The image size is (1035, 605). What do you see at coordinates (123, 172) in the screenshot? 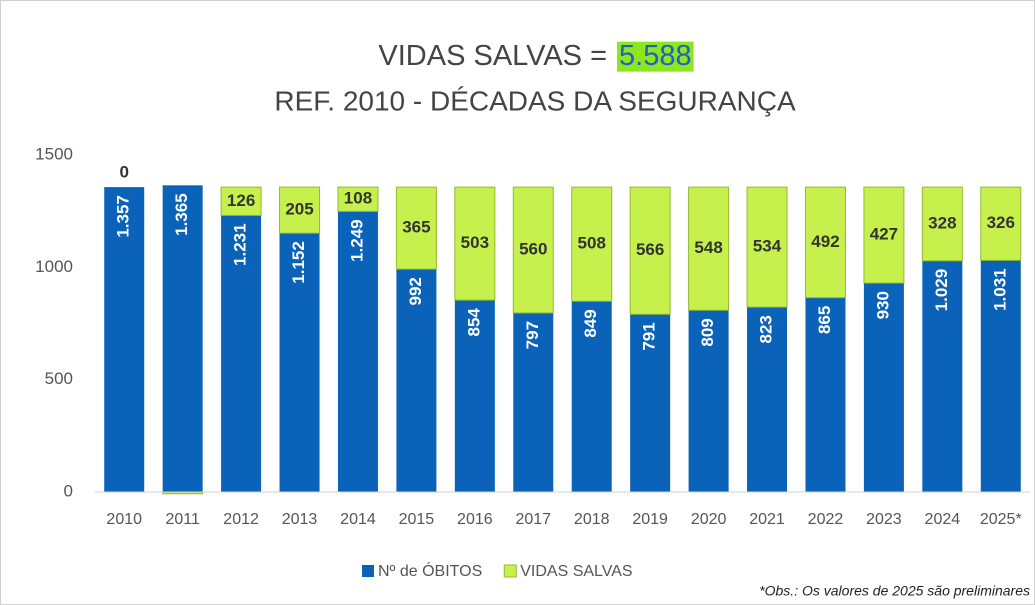
I see `value-label-vidas: 0` at bounding box center [123, 172].